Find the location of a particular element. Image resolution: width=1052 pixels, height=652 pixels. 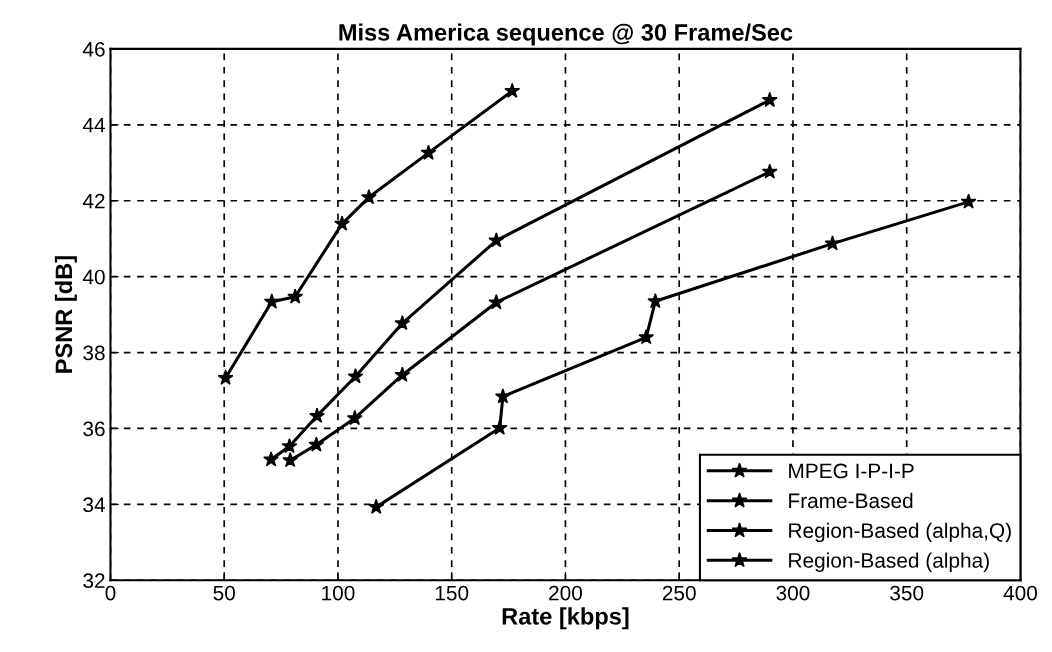

legend-label: Frame-Based is located at coordinates (851, 500).